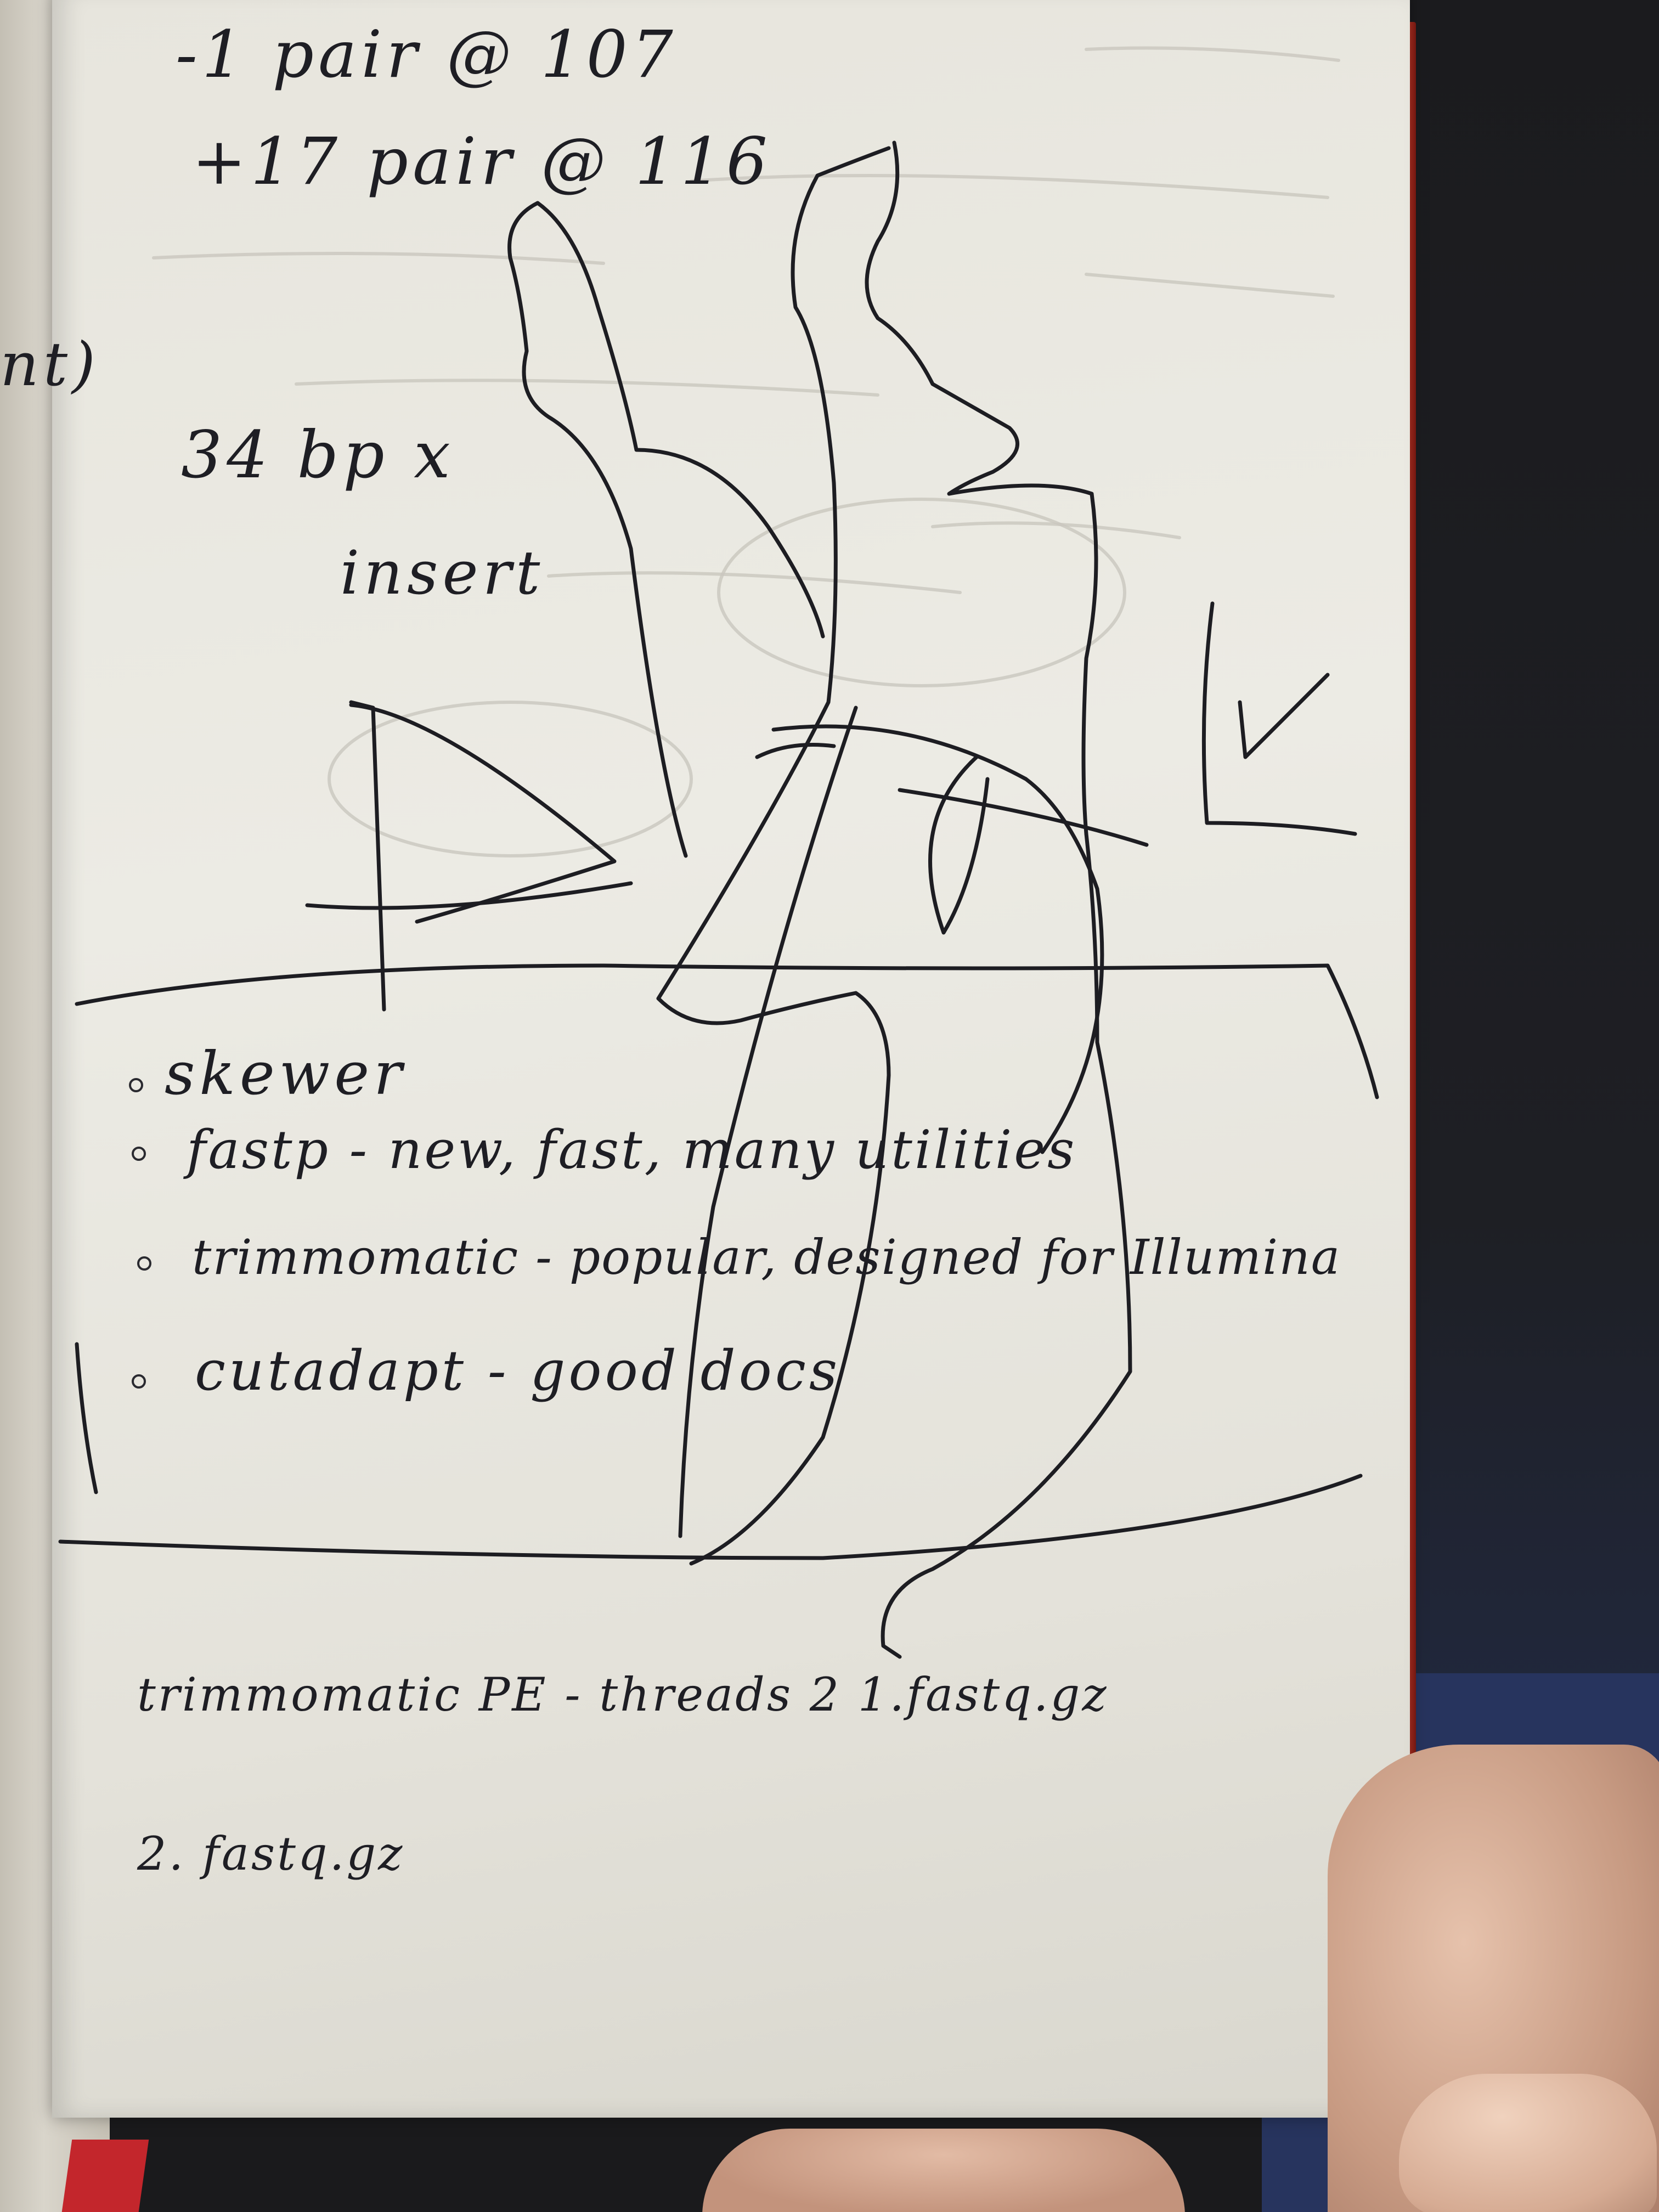 The image size is (1659, 2212). What do you see at coordinates (104, 2176) in the screenshot?
I see `bookmark-ribbon` at bounding box center [104, 2176].